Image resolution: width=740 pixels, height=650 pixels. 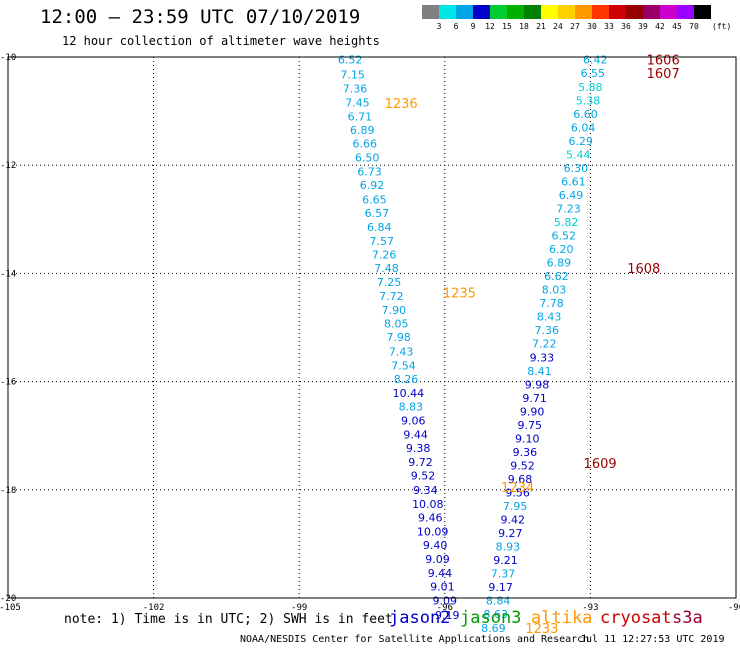 I want to click on wave-height-value: 6.73, so click(x=369, y=172).